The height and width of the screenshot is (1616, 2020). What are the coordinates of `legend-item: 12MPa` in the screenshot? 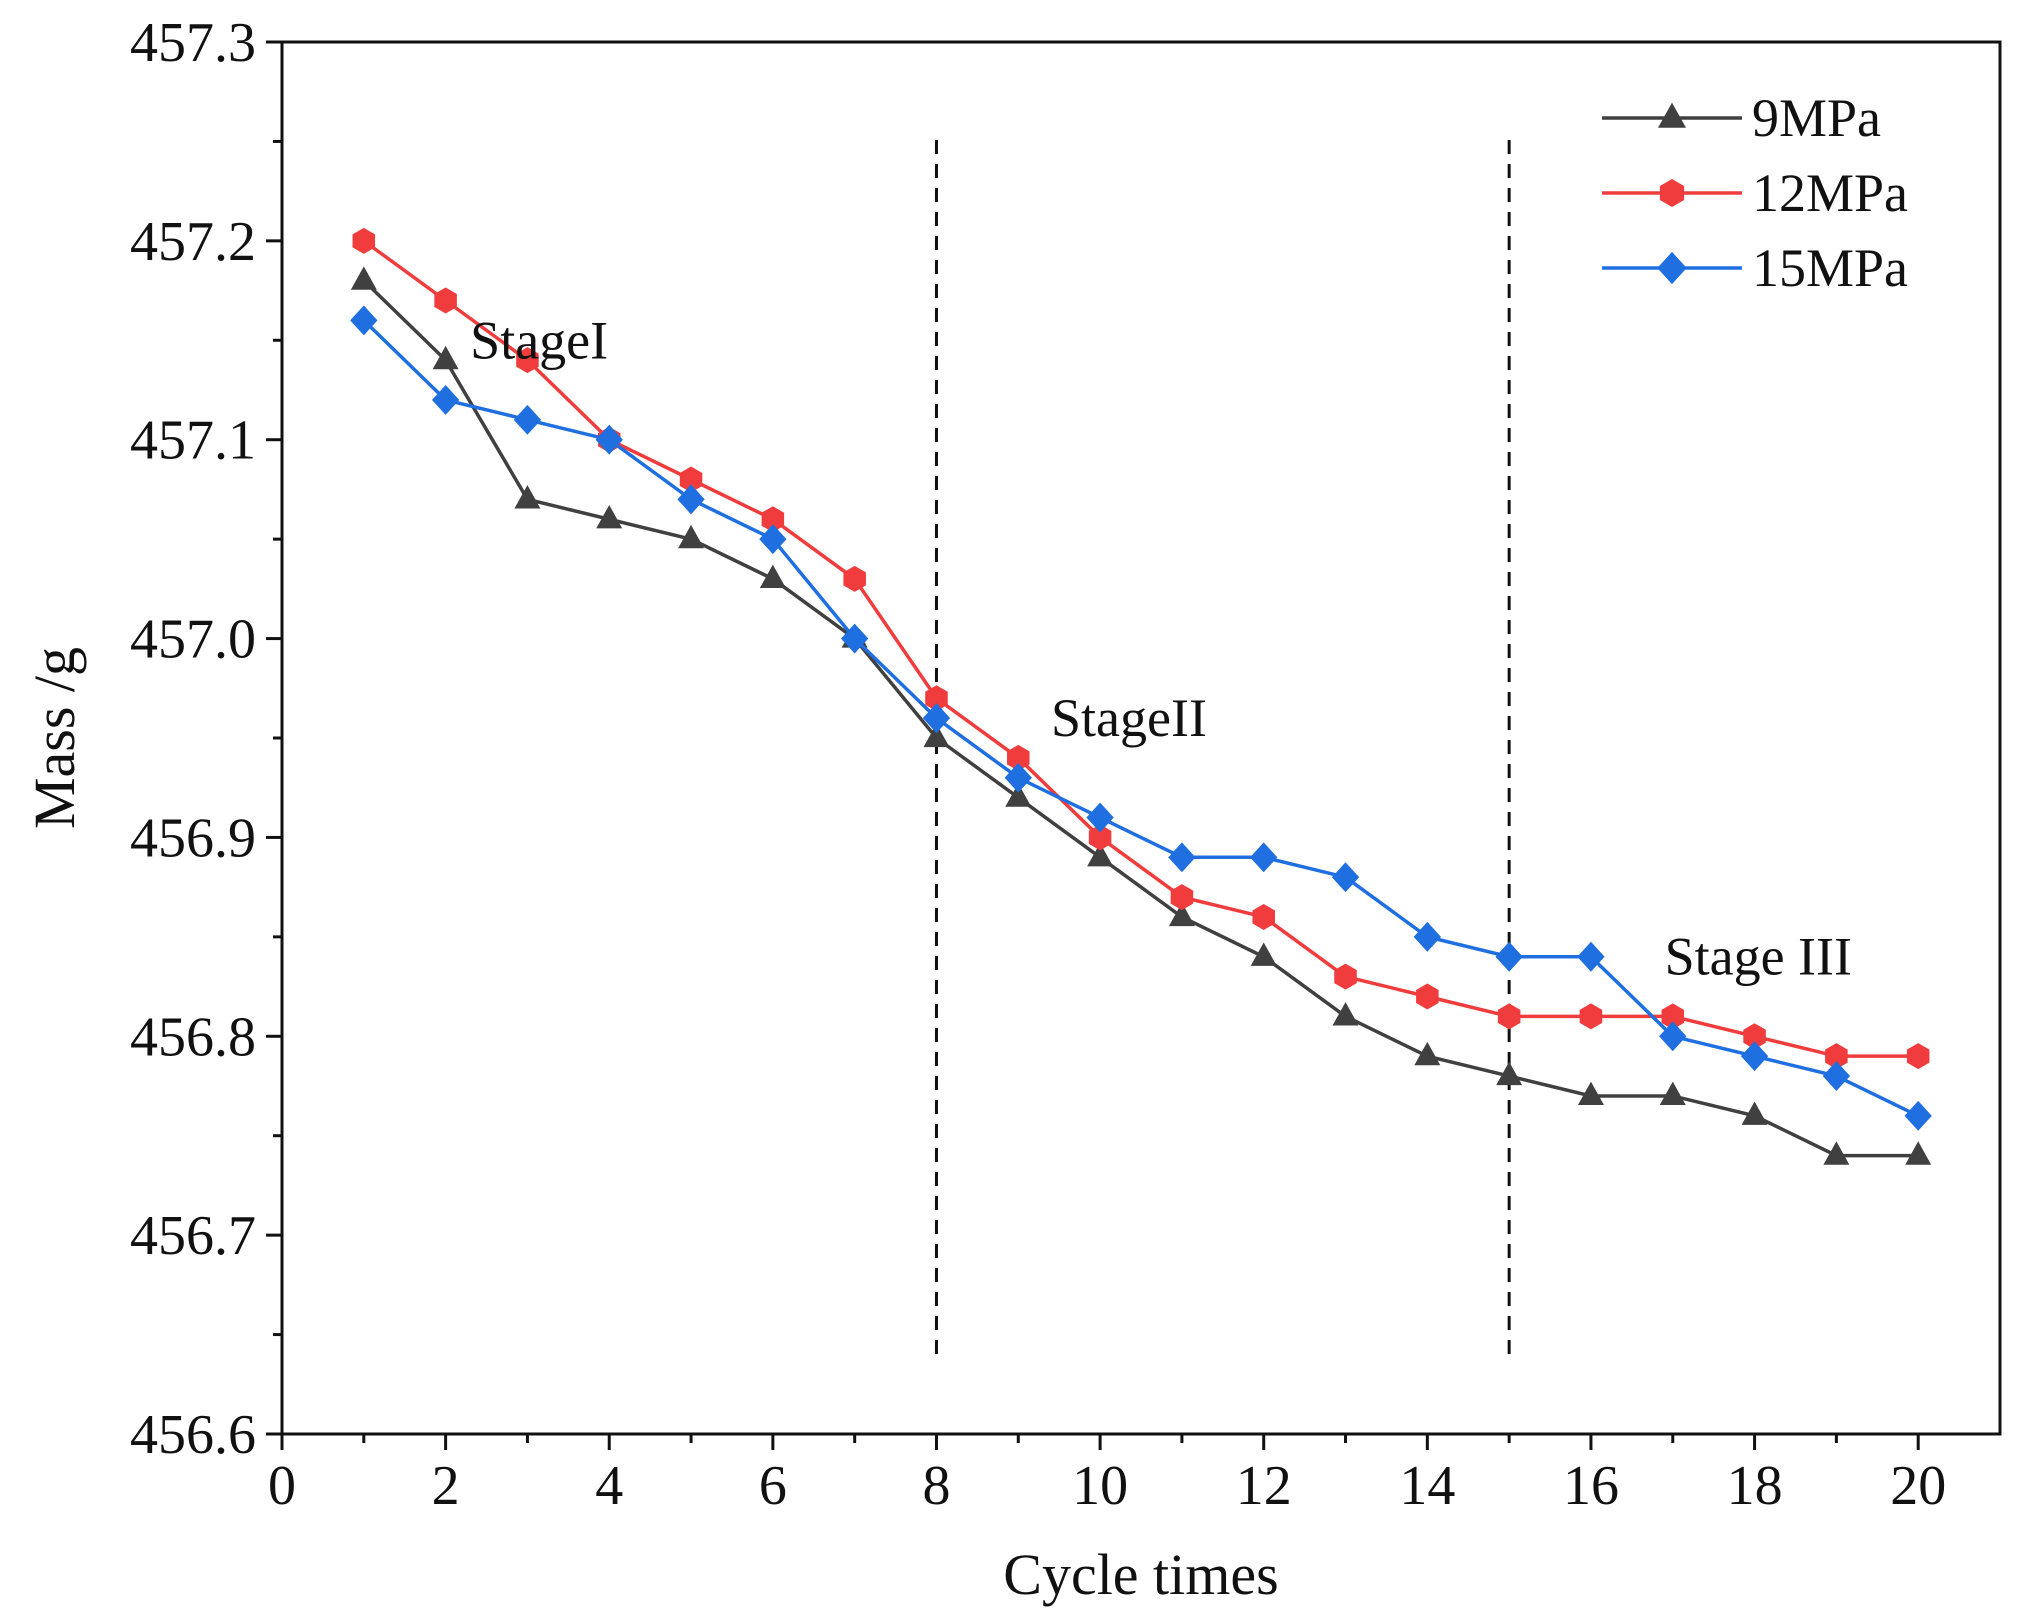 It's located at (1755, 193).